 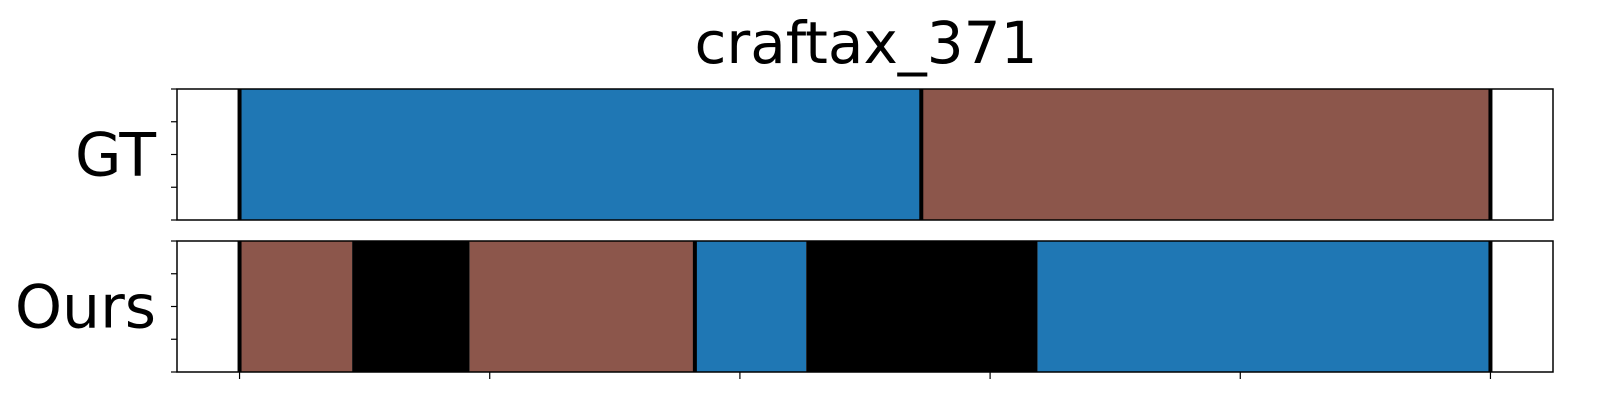 I want to click on row-label-ours: Ours, so click(x=85, y=308).